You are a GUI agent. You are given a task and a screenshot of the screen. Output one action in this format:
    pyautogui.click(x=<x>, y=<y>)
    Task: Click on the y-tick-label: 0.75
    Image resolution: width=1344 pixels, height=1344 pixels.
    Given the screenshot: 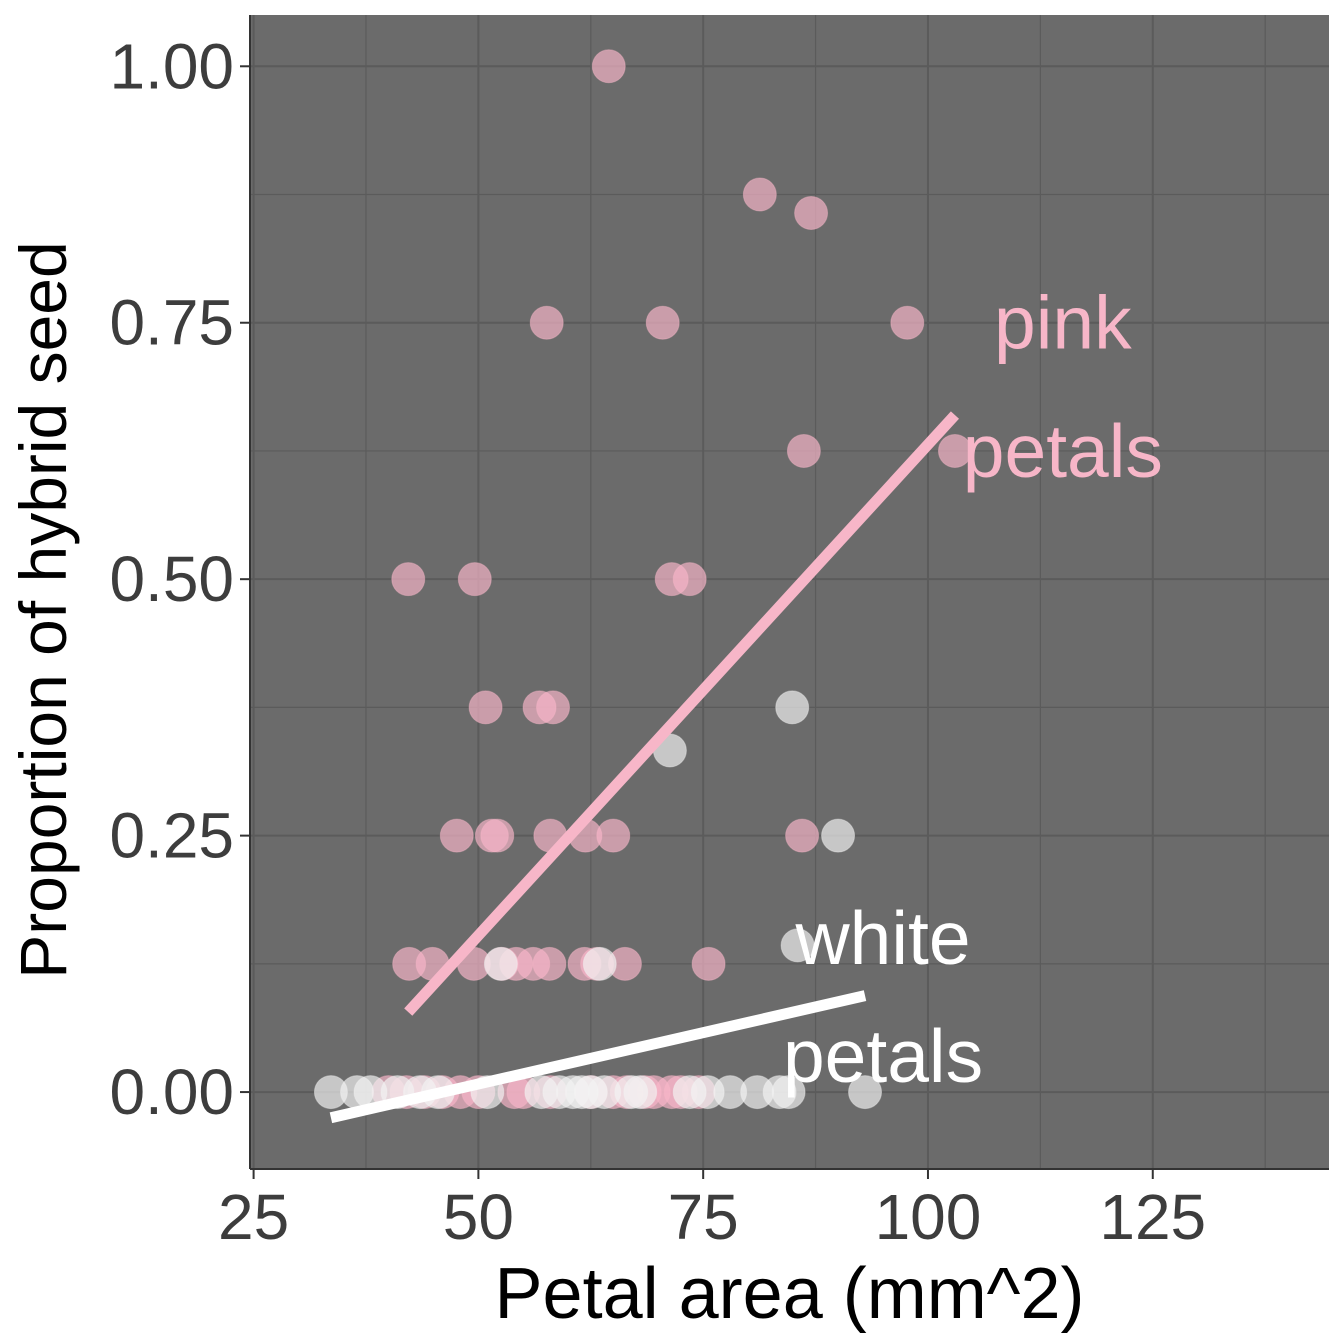 What is the action you would take?
    pyautogui.click(x=171, y=323)
    